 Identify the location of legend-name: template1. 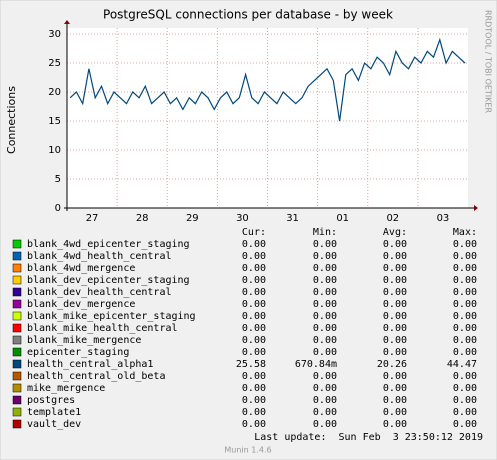
(54, 412).